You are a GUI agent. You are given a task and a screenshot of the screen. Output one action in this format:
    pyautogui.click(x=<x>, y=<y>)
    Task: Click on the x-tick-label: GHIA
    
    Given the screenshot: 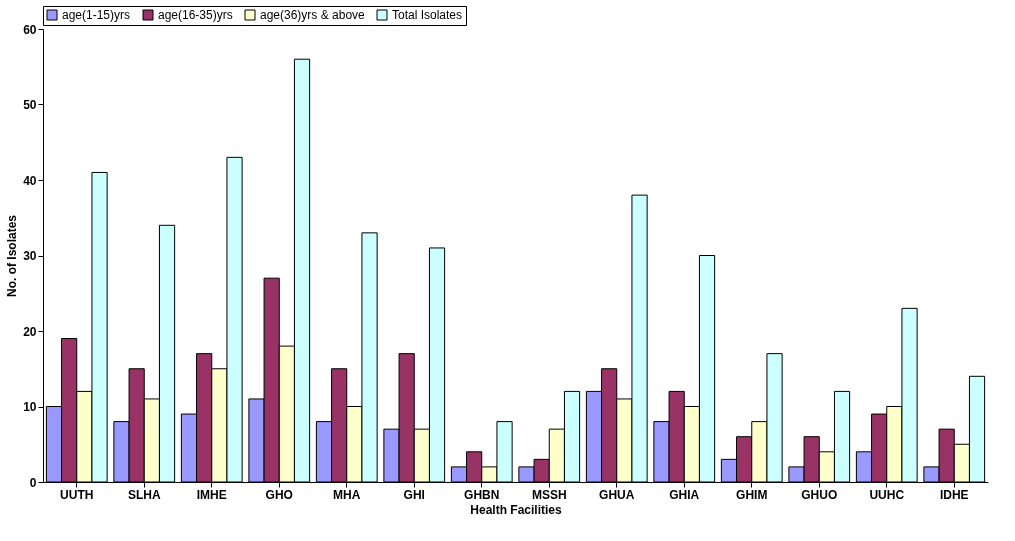 What is the action you would take?
    pyautogui.click(x=684, y=494)
    